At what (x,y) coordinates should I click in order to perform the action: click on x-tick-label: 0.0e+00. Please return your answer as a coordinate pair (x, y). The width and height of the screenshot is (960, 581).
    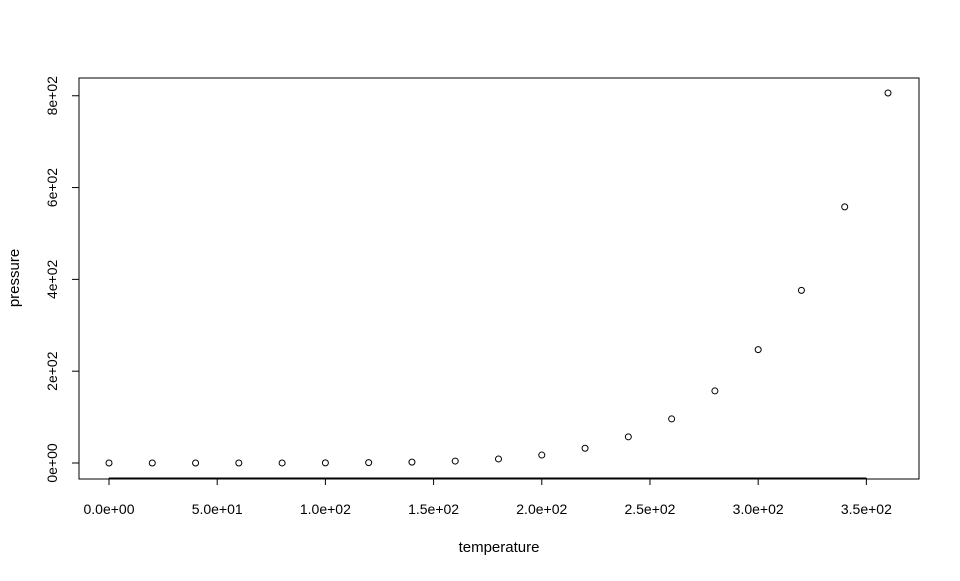
    Looking at the image, I should click on (109, 509).